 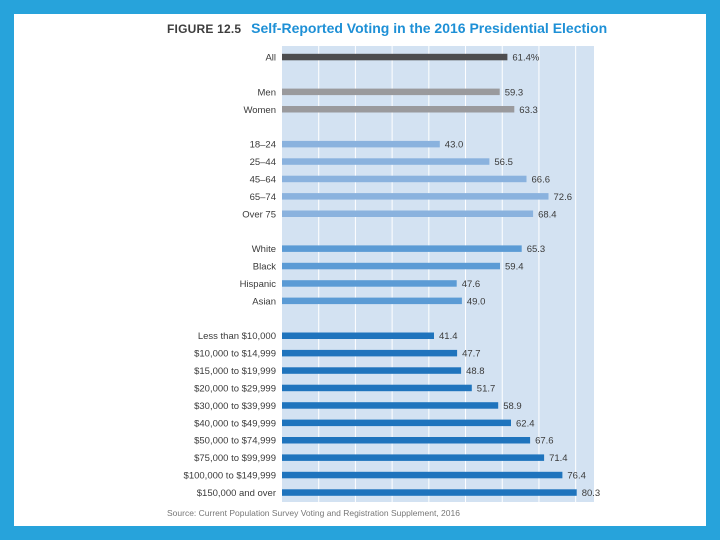 I want to click on category-label: $100,000 to $149,999, so click(x=230, y=476).